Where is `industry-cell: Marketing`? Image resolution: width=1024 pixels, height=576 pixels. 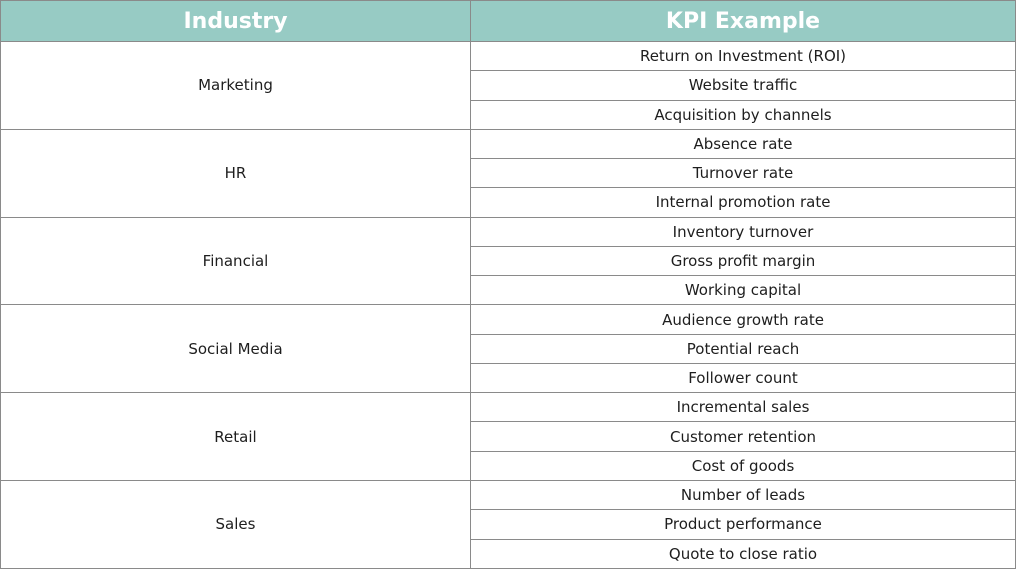 industry-cell: Marketing is located at coordinates (235, 85).